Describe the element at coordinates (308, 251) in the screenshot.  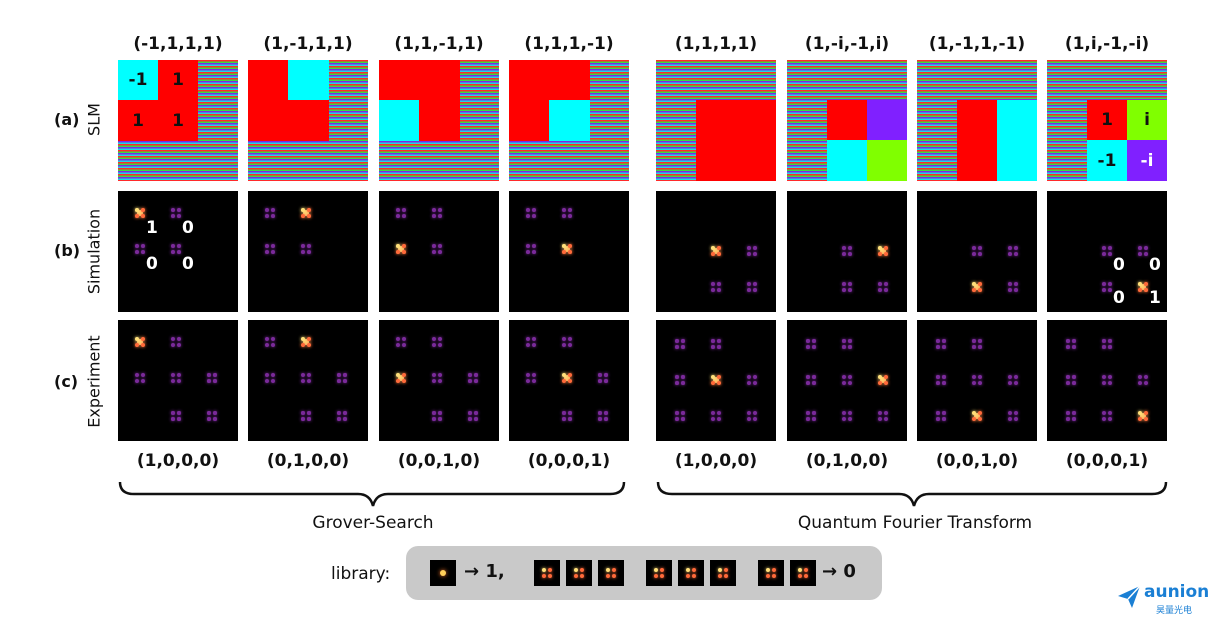
I see `sim-panel` at that location.